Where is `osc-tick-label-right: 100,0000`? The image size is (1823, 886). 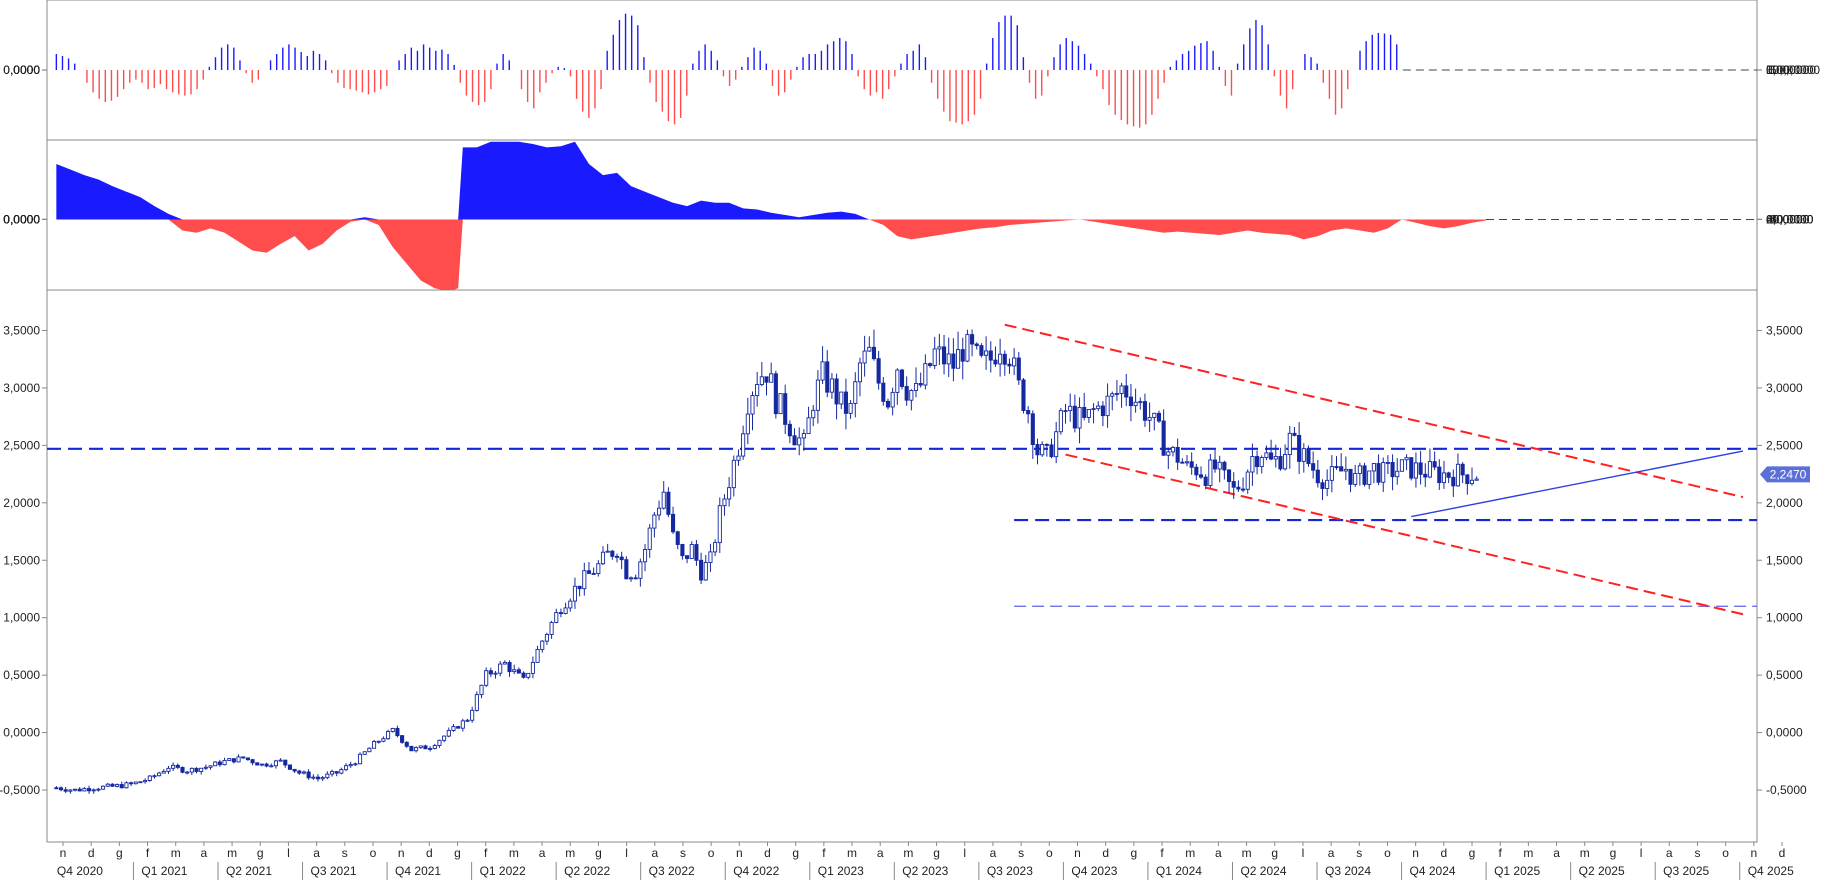
osc-tick-label-right: 100,0000 is located at coordinates (1791, 70).